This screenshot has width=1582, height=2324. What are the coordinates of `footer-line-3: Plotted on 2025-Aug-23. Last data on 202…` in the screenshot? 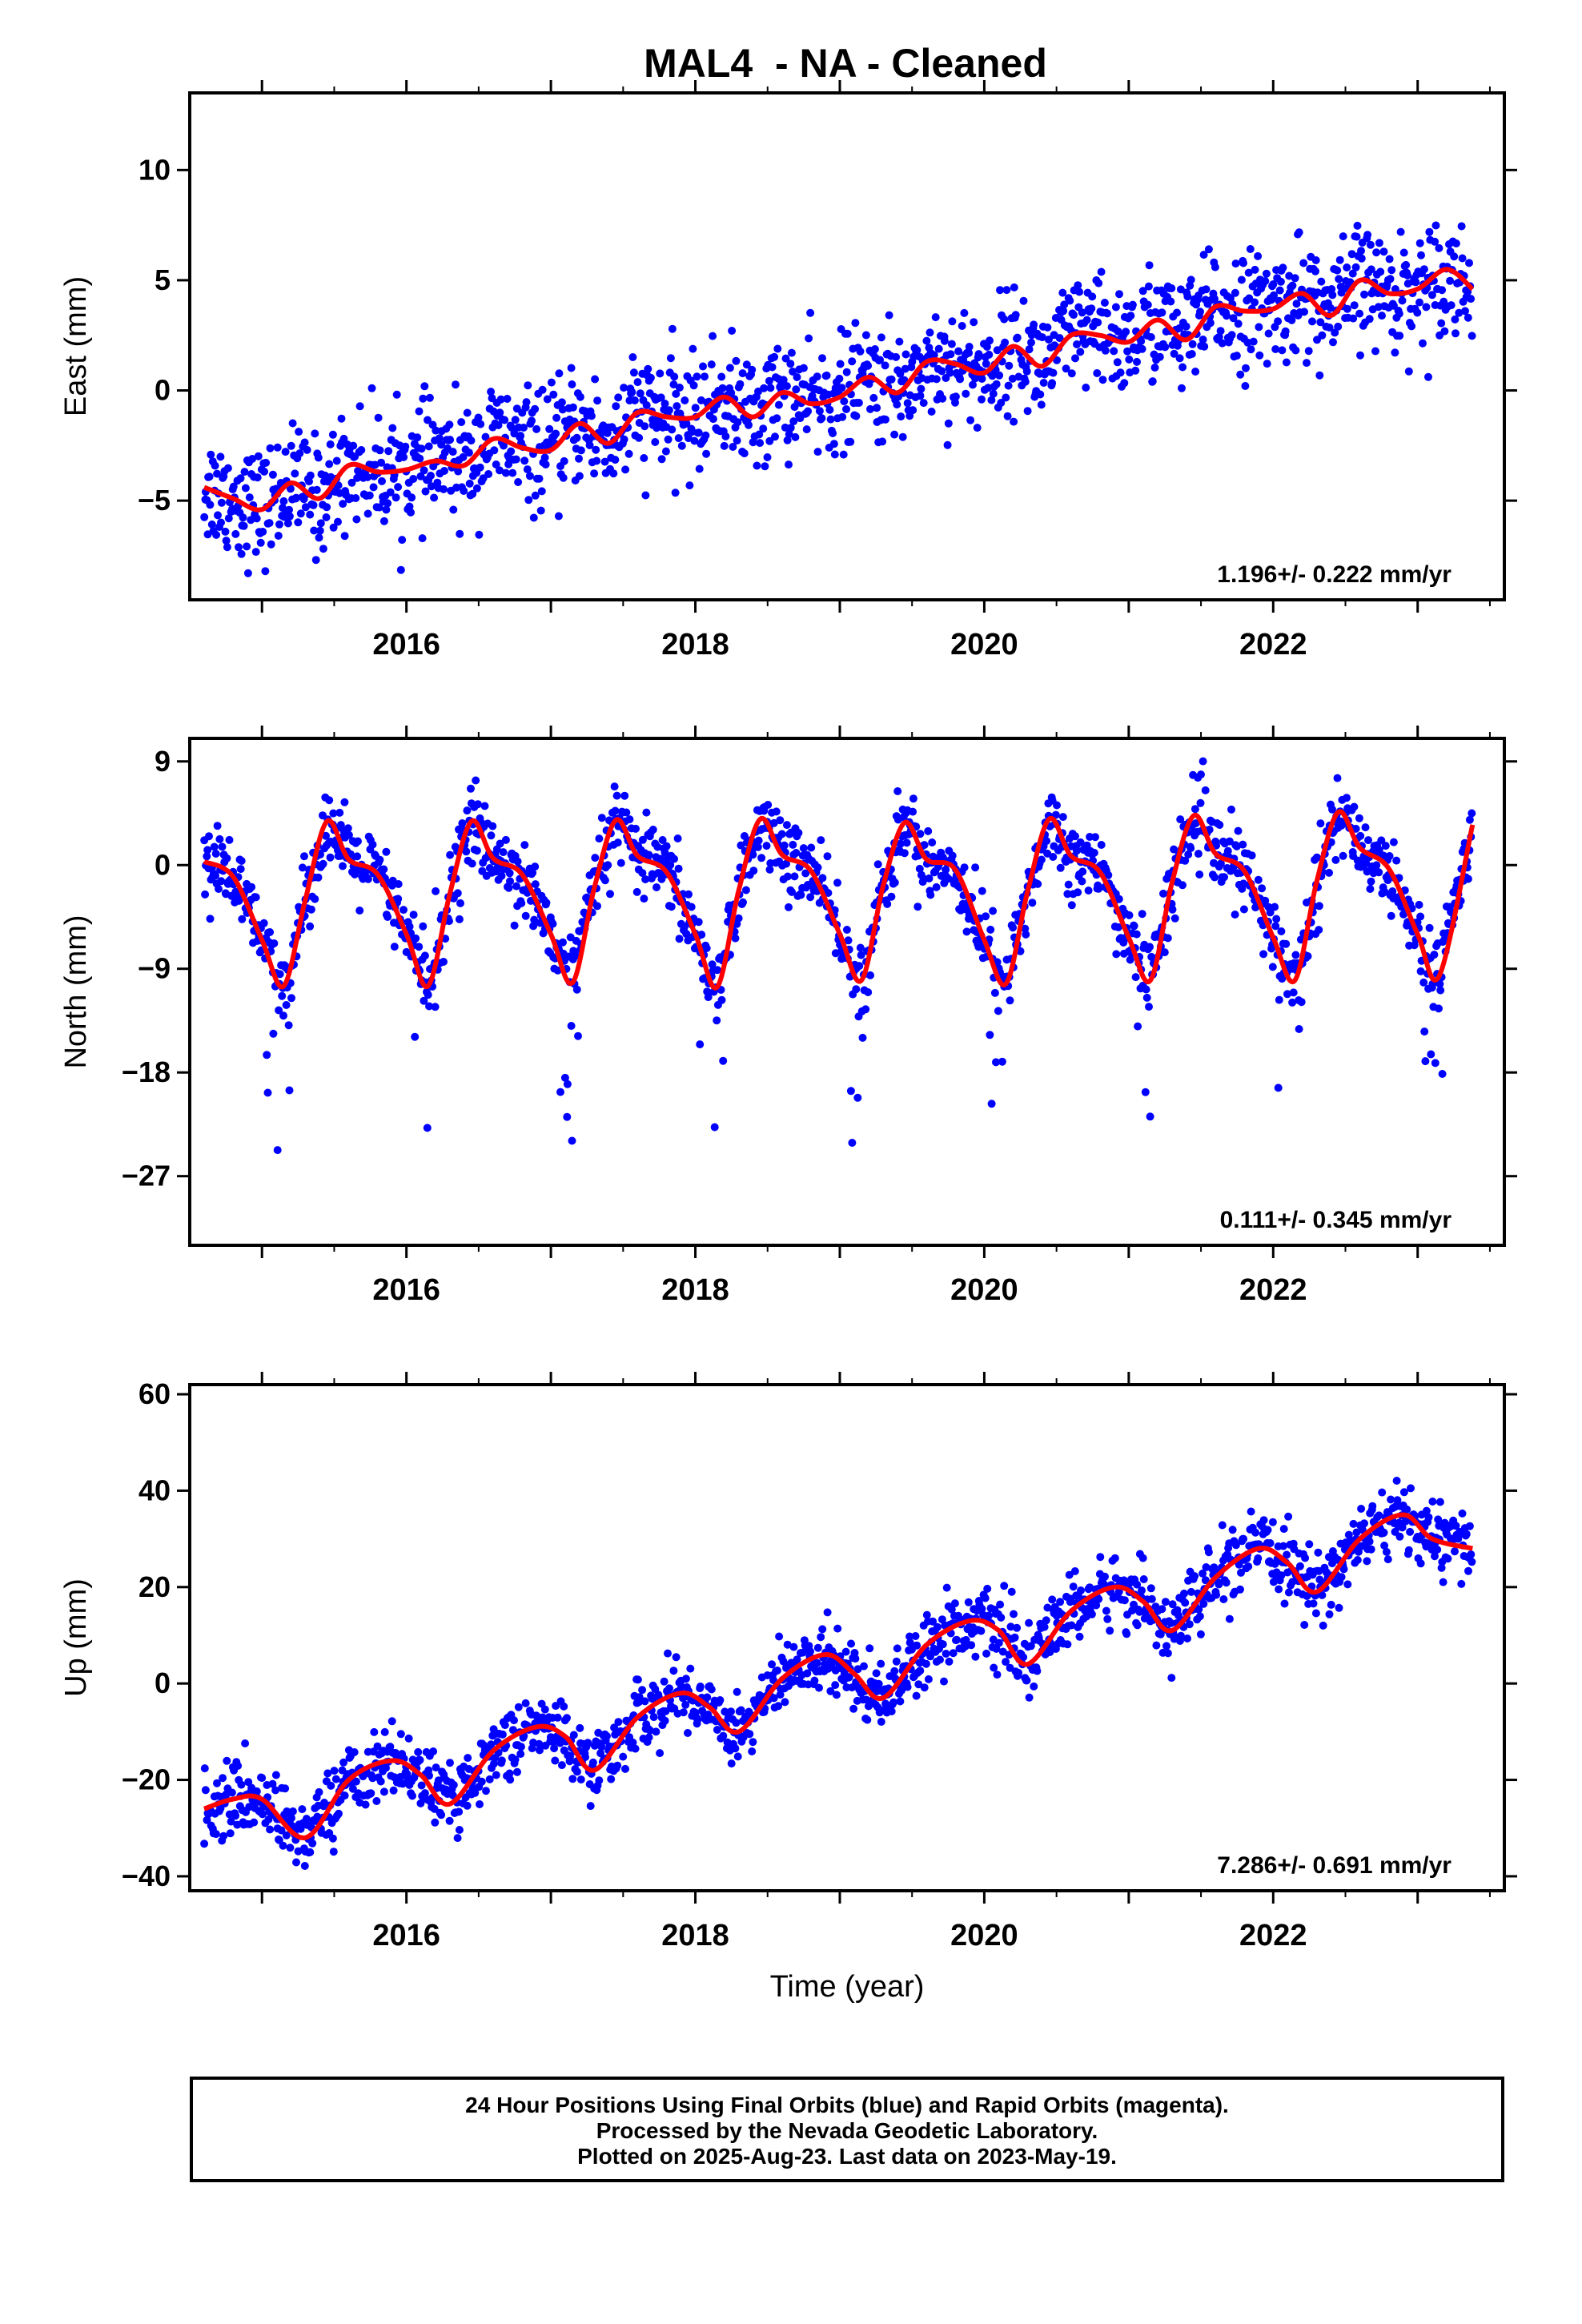 It's located at (847, 2156).